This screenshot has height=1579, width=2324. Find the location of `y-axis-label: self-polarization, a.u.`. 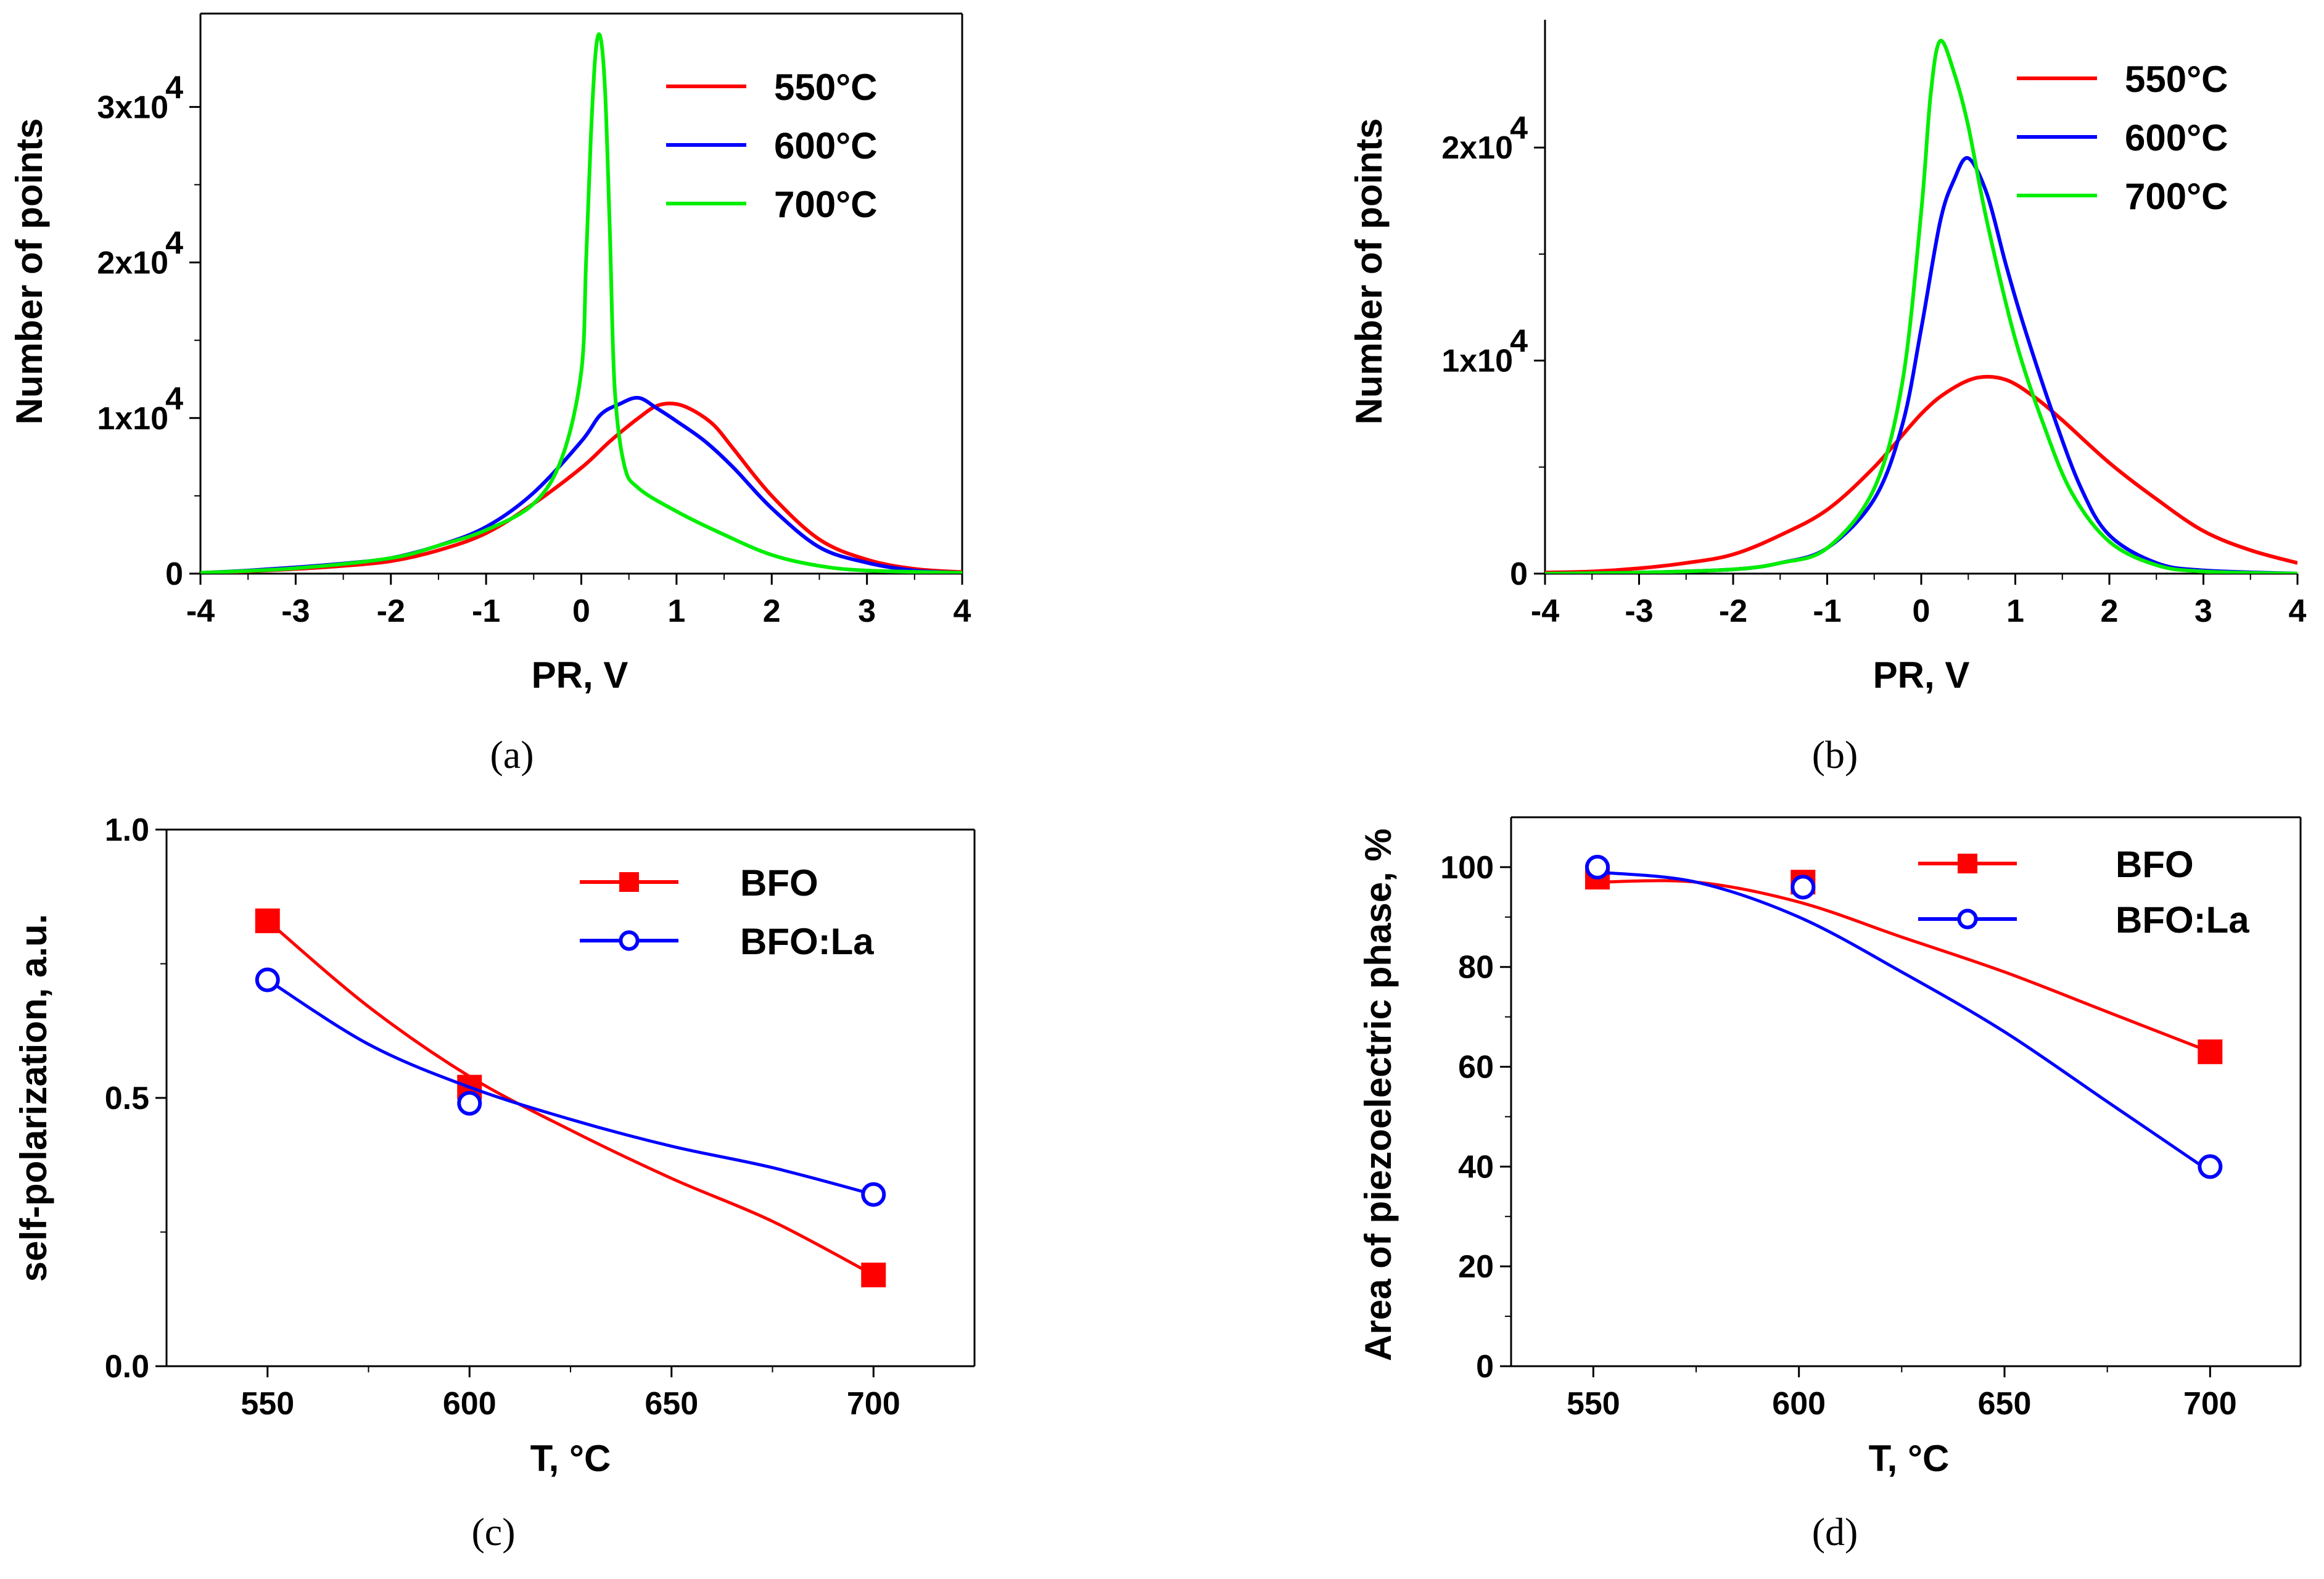

y-axis-label: self-polarization, a.u. is located at coordinates (33, 1098).